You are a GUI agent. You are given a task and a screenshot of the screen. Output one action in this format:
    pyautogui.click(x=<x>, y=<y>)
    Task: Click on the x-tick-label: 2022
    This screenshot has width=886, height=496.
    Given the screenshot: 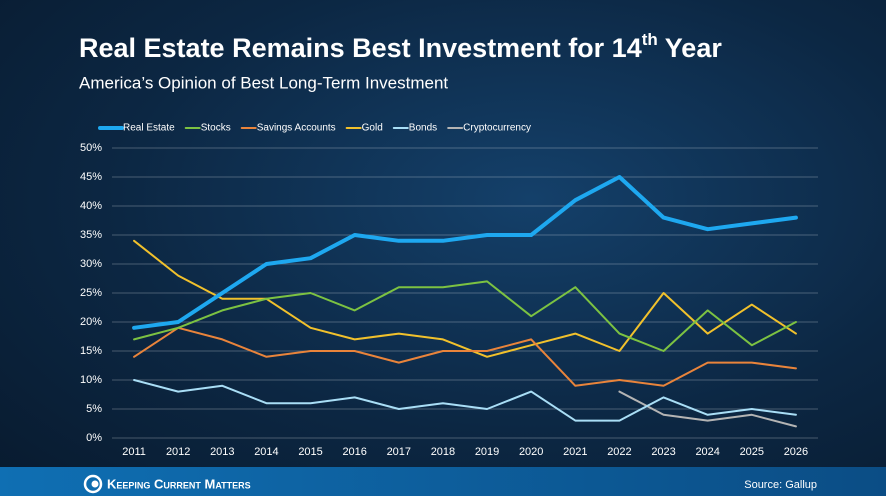 What is the action you would take?
    pyautogui.click(x=619, y=452)
    